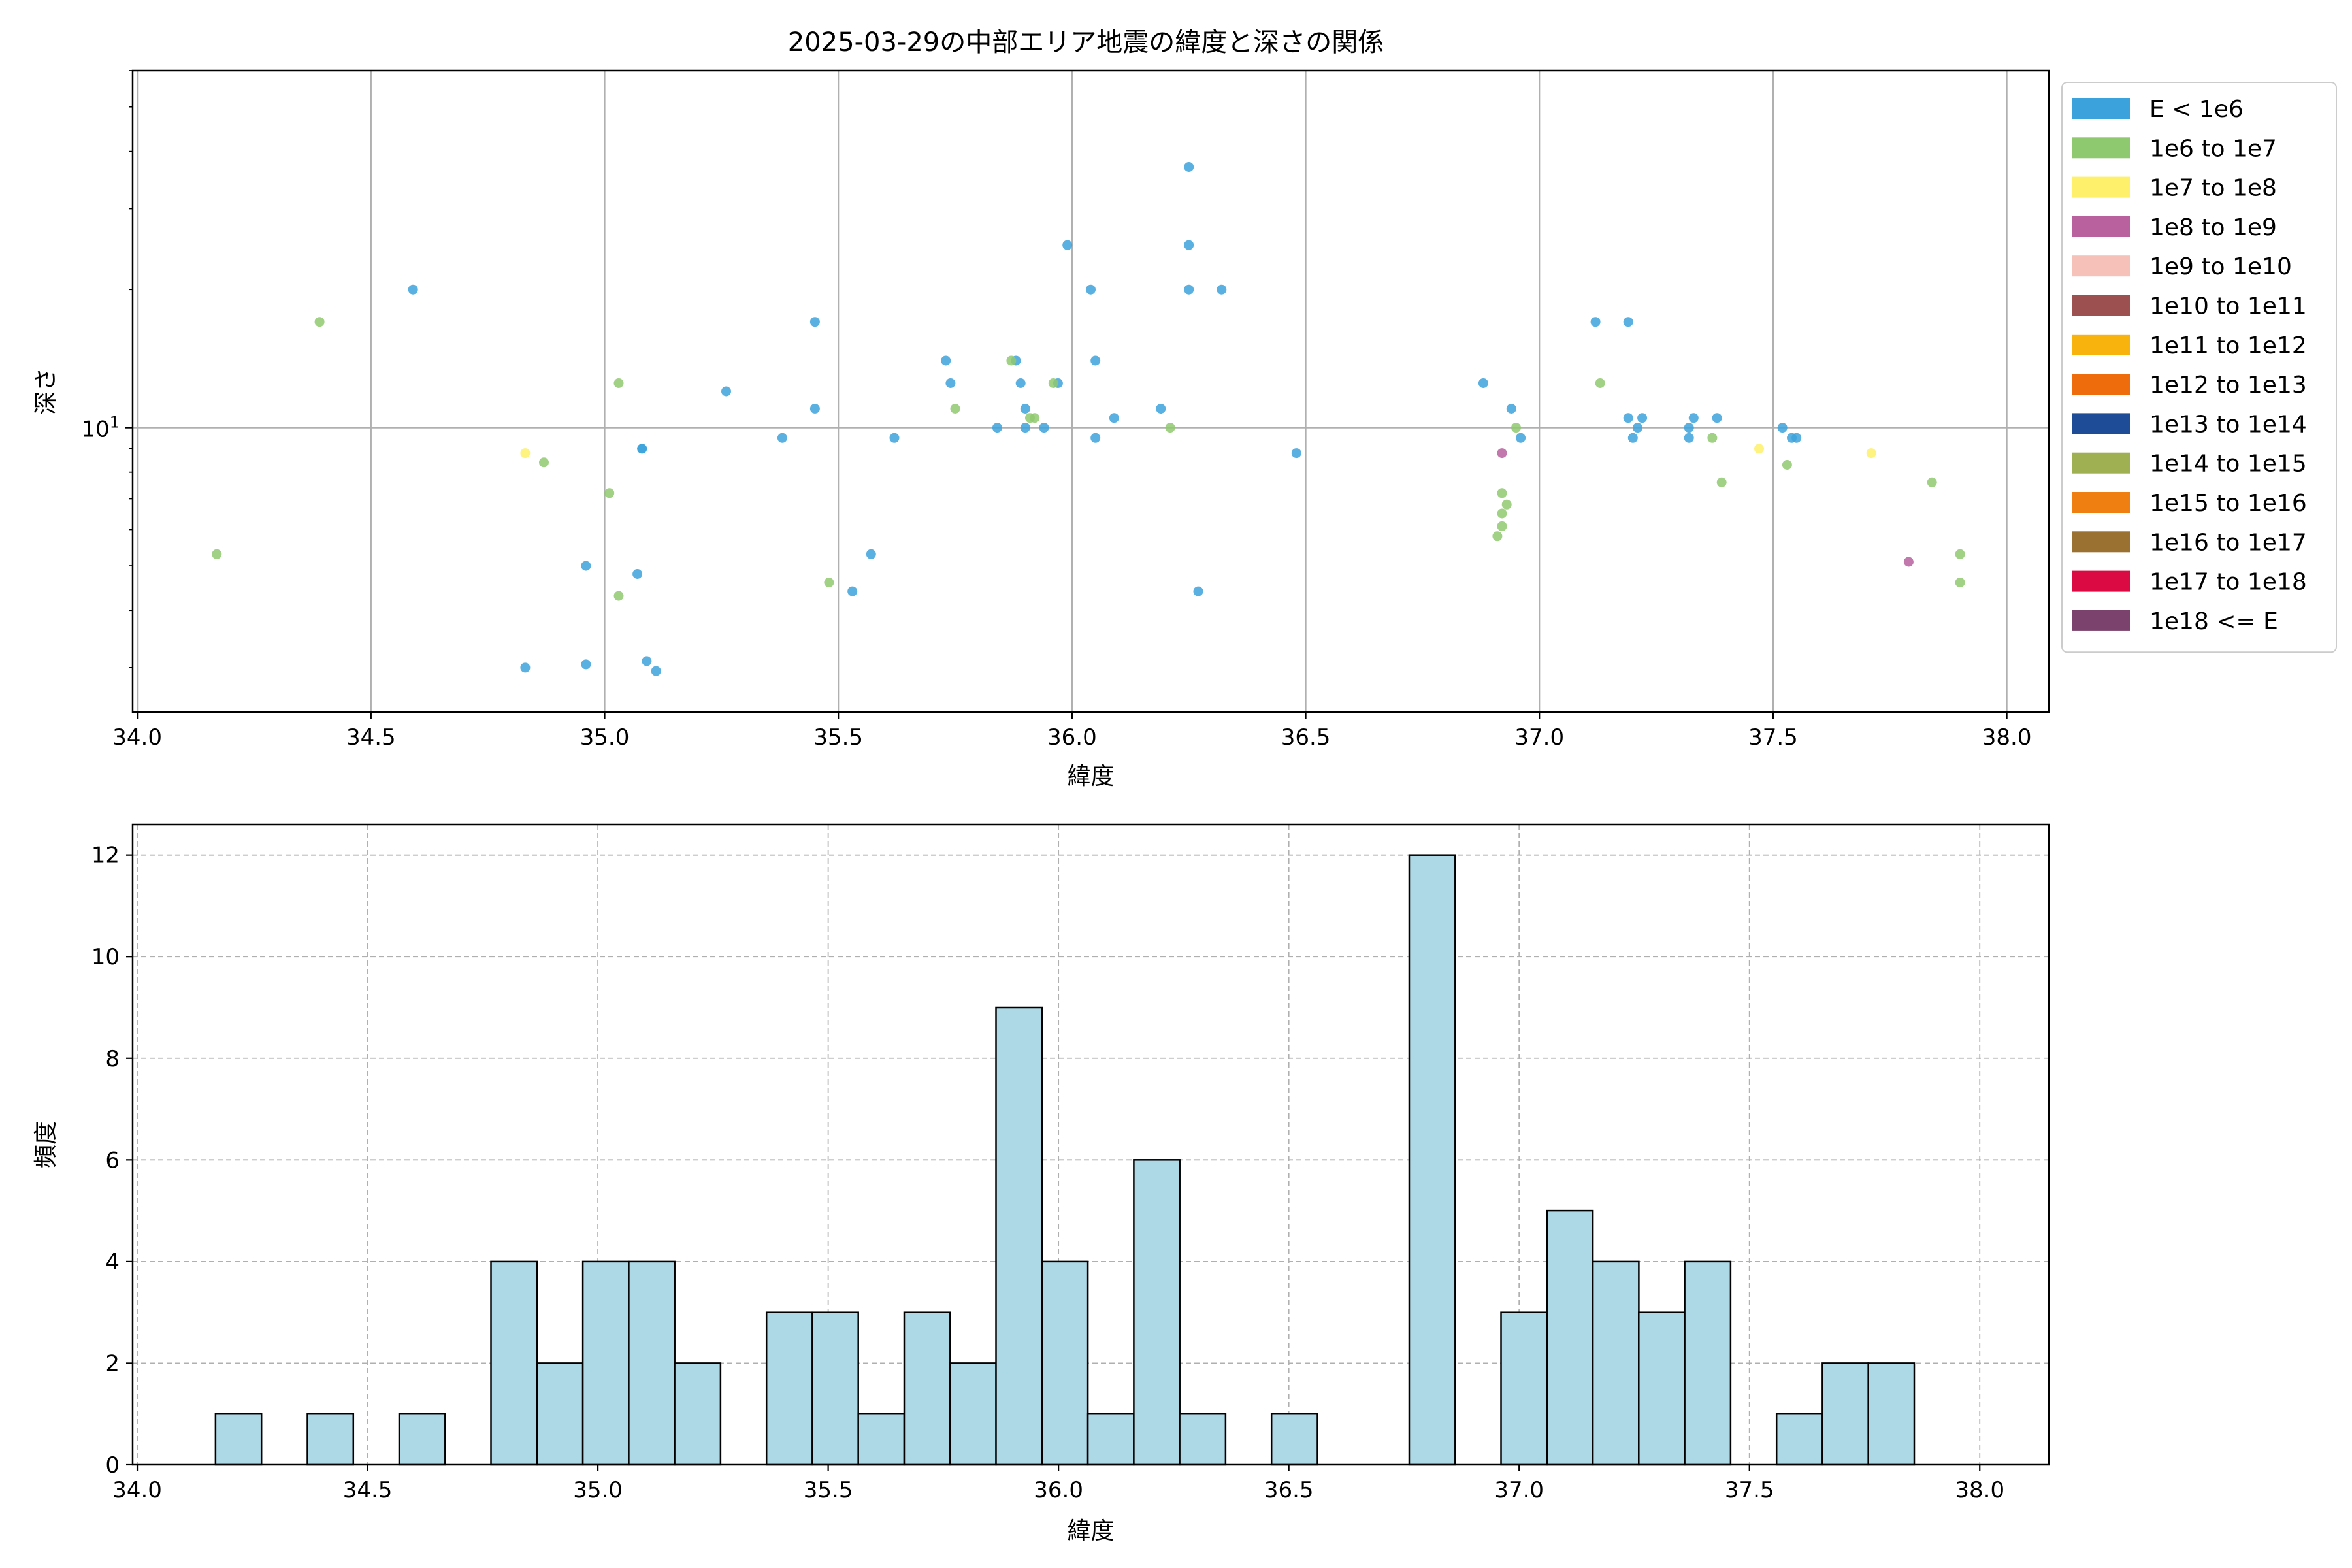  Describe the element at coordinates (2228, 424) in the screenshot. I see `legend-label: 1e13 to 1e14` at that location.